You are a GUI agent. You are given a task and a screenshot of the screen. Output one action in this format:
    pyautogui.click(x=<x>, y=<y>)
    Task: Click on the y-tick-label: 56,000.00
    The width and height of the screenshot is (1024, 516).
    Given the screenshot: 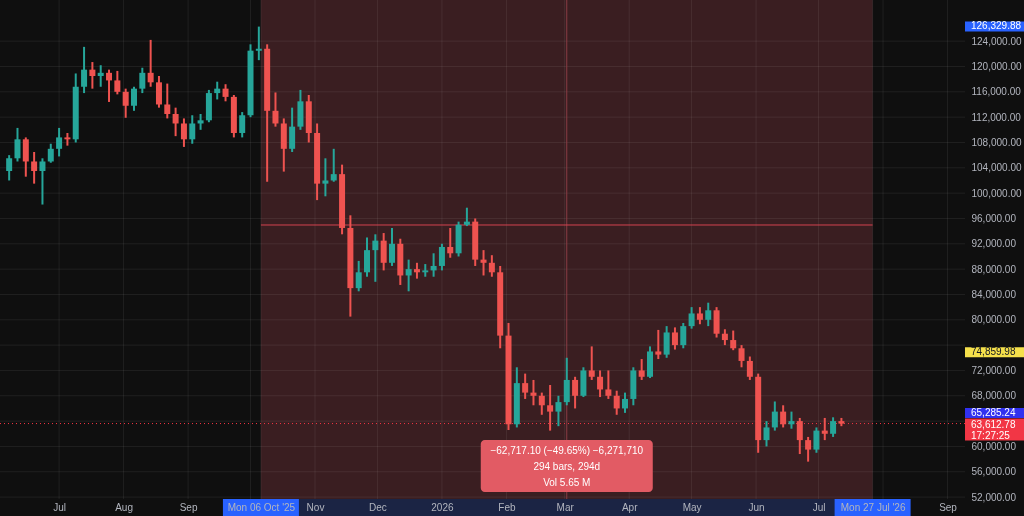 What is the action you would take?
    pyautogui.click(x=994, y=472)
    